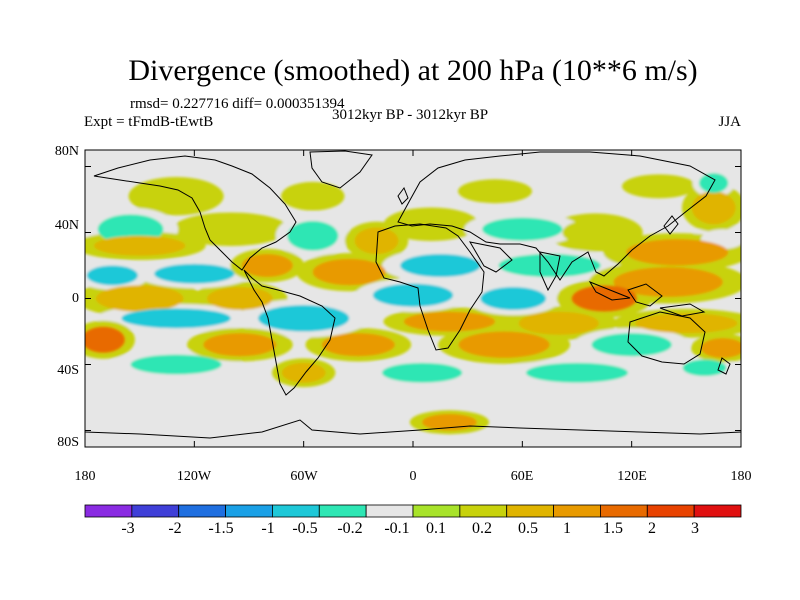 The height and width of the screenshot is (600, 800). Describe the element at coordinates (647, 298) in the screenshot. I see `maritime-continent-coast` at that location.